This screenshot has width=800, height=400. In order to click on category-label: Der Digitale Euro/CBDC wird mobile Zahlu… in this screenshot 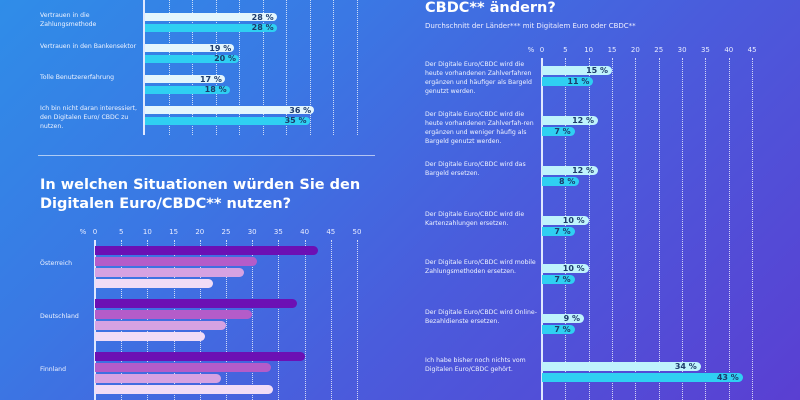, I will do `click(480, 267)`.